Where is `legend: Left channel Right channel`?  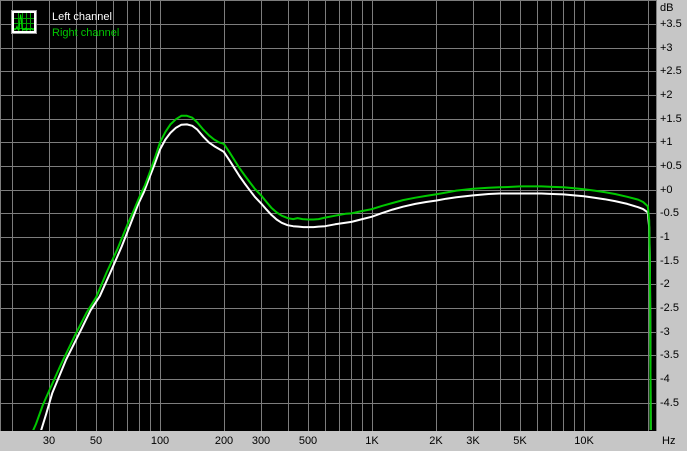 legend: Left channel Right channel is located at coordinates (65, 25).